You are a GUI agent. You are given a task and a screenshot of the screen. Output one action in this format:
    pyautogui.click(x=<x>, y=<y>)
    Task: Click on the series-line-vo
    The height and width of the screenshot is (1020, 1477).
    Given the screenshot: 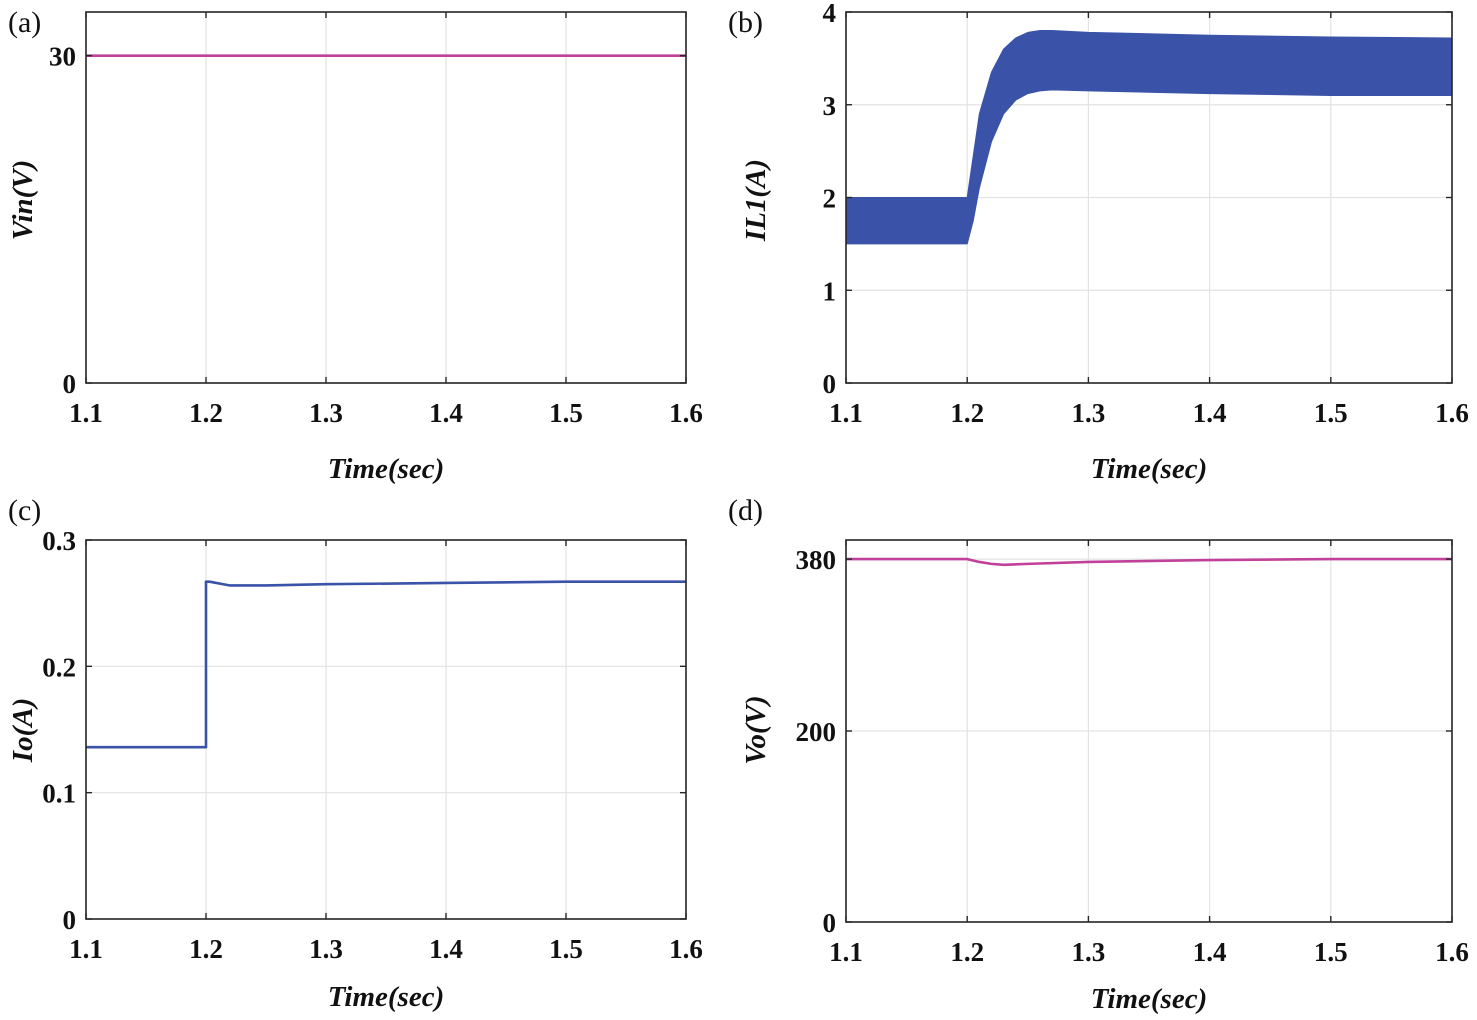 What is the action you would take?
    pyautogui.click(x=1149, y=562)
    